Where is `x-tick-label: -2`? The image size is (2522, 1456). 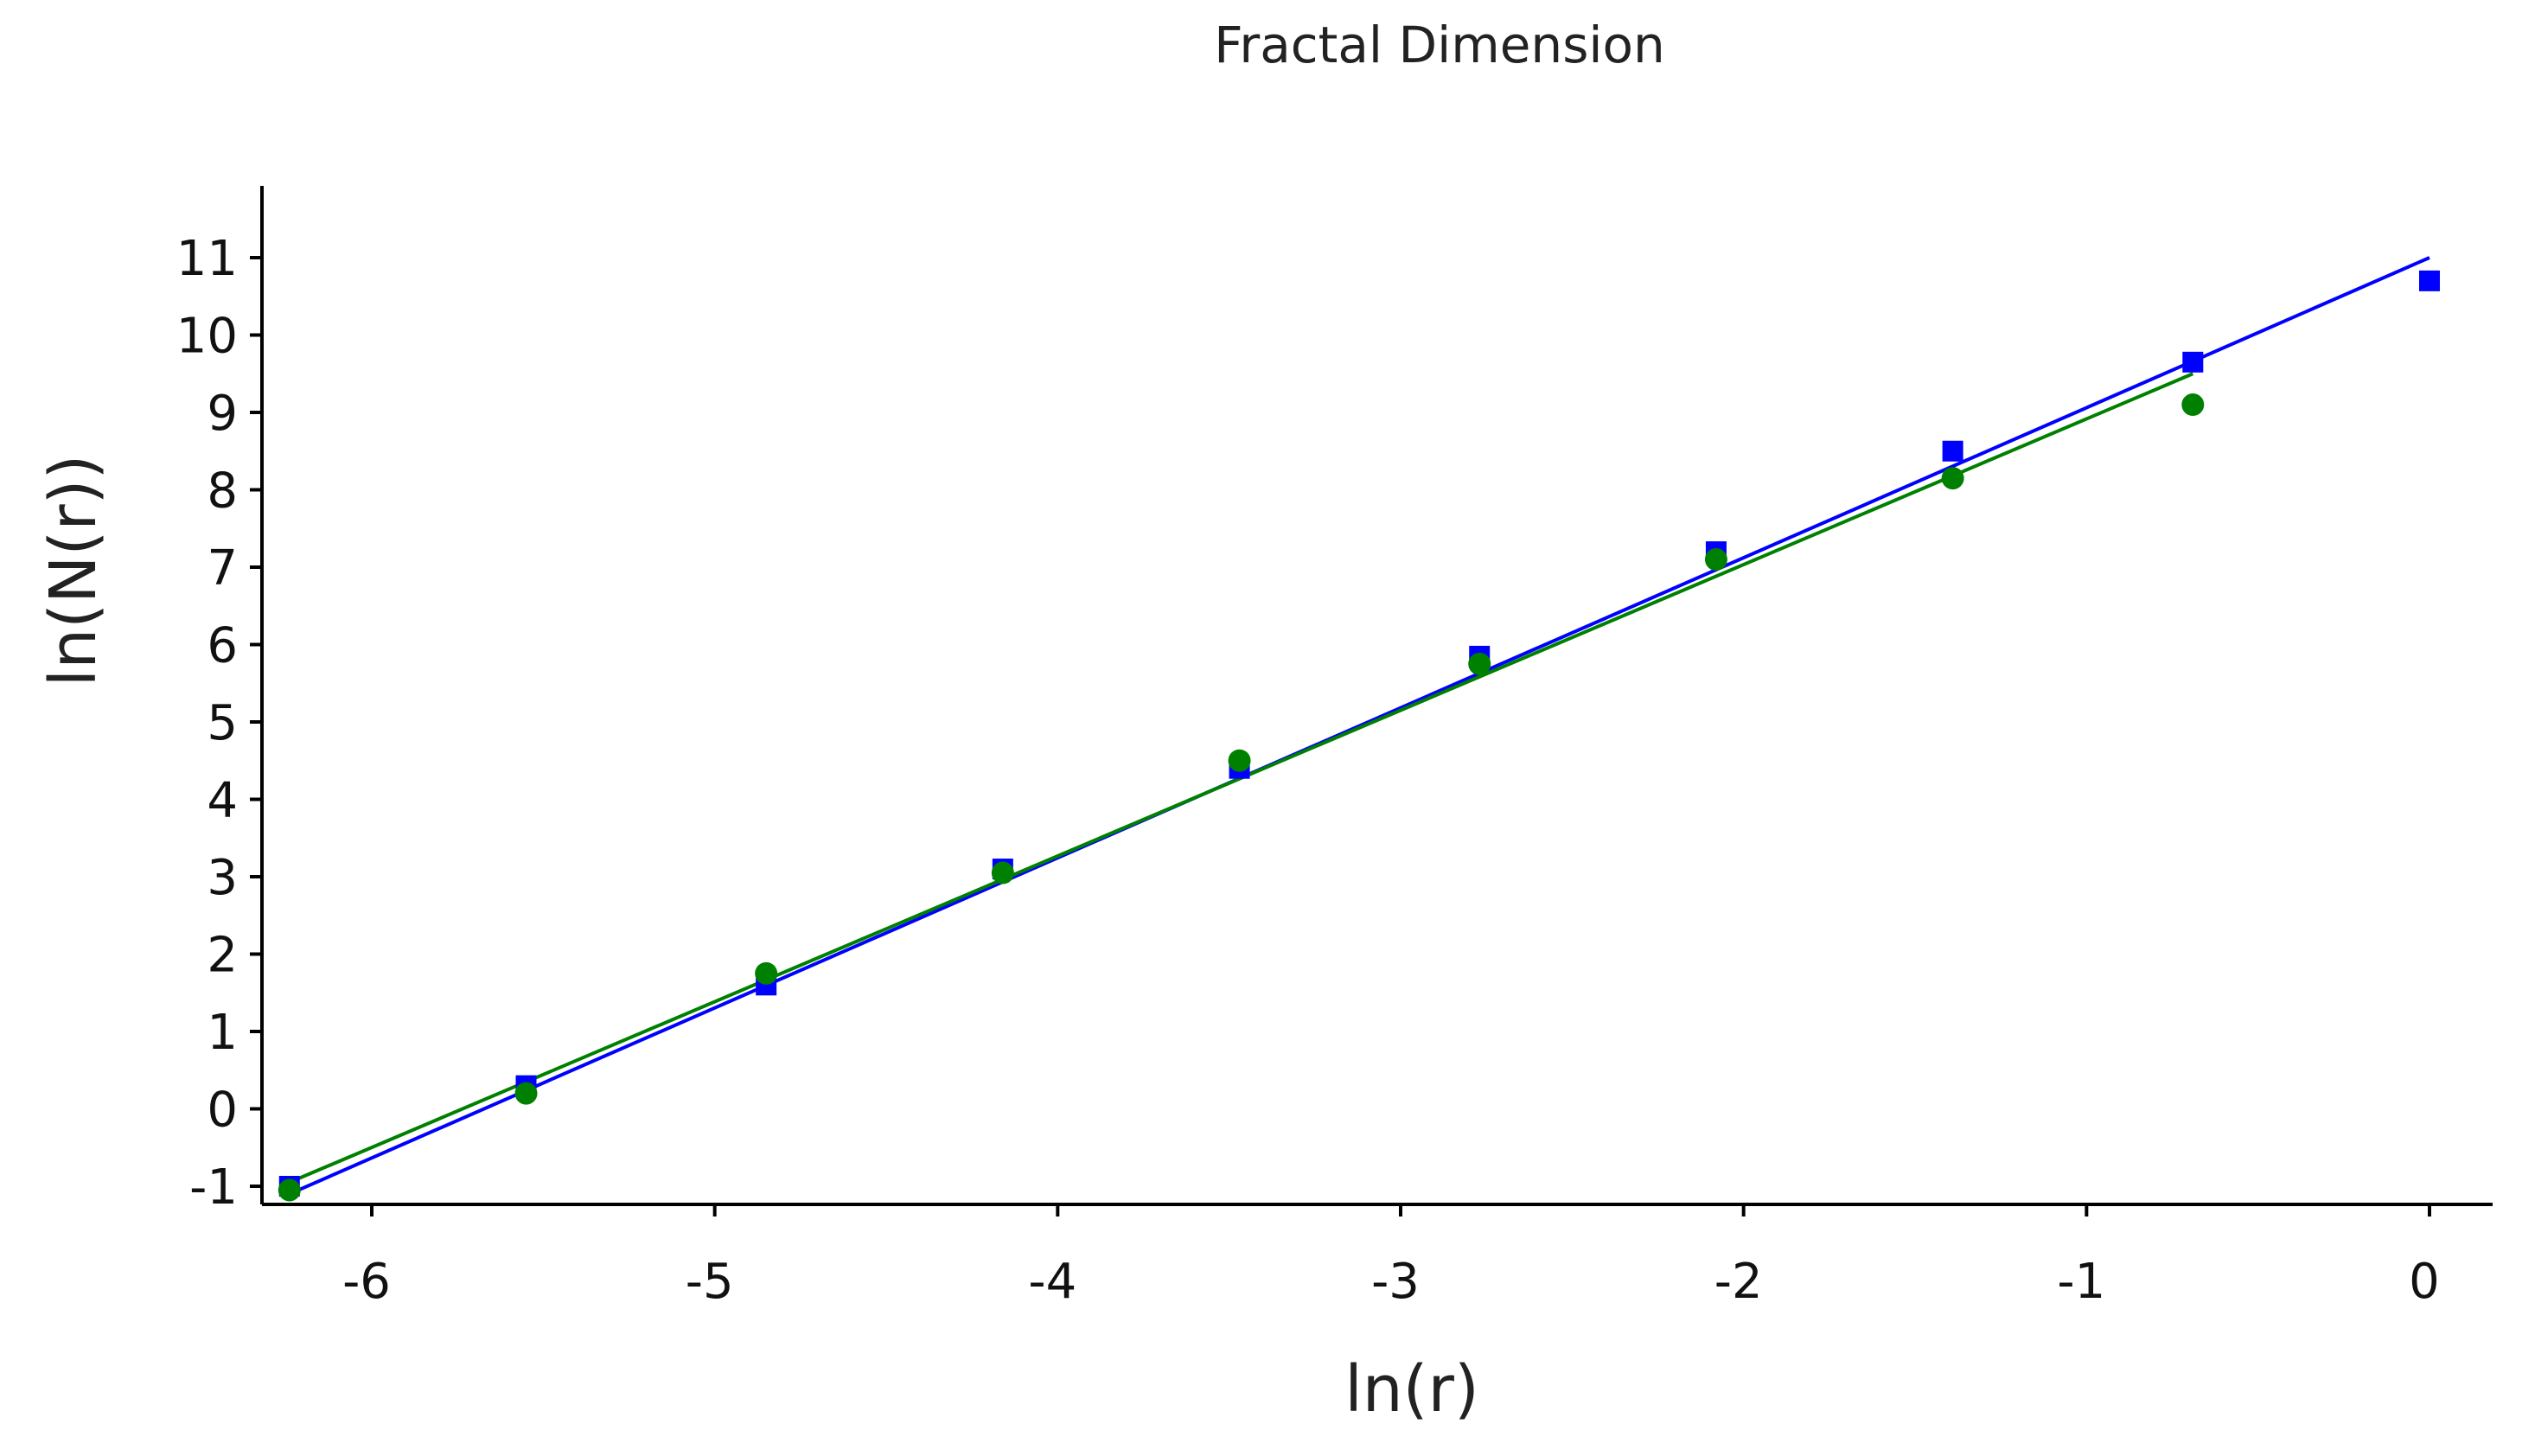 x-tick-label: -2 is located at coordinates (1738, 1282).